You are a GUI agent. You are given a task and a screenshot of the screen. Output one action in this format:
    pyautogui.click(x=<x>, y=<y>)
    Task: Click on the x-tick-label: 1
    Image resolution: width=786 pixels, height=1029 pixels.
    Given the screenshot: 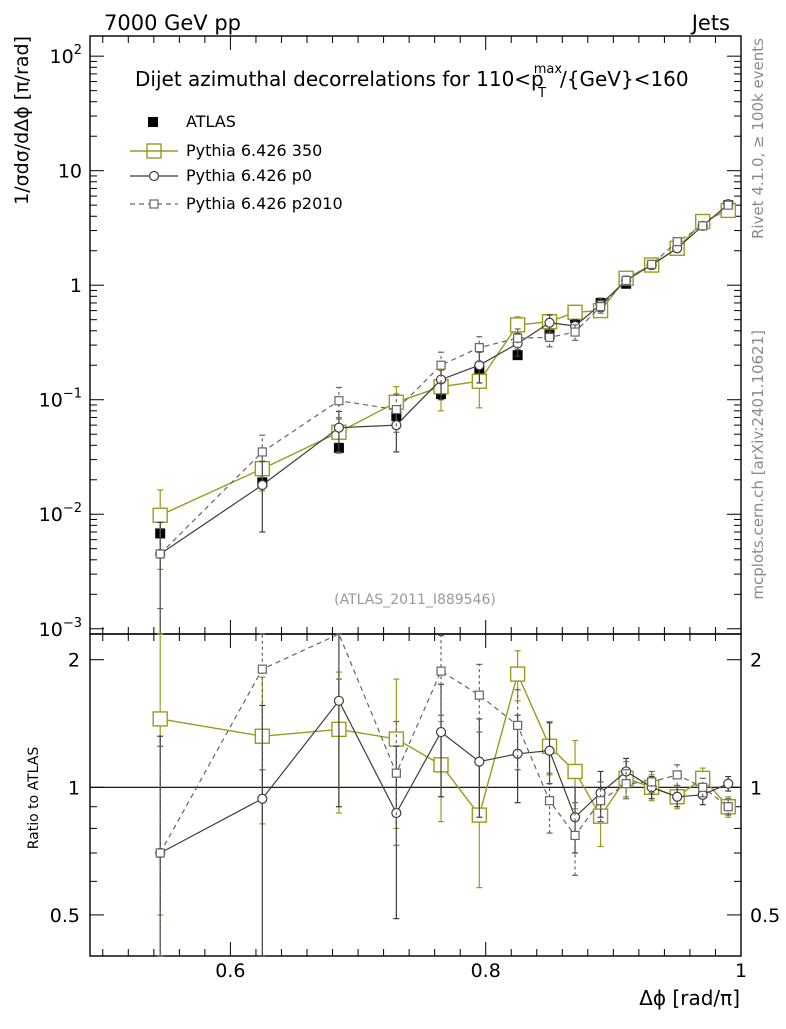 What is the action you would take?
    pyautogui.click(x=741, y=971)
    